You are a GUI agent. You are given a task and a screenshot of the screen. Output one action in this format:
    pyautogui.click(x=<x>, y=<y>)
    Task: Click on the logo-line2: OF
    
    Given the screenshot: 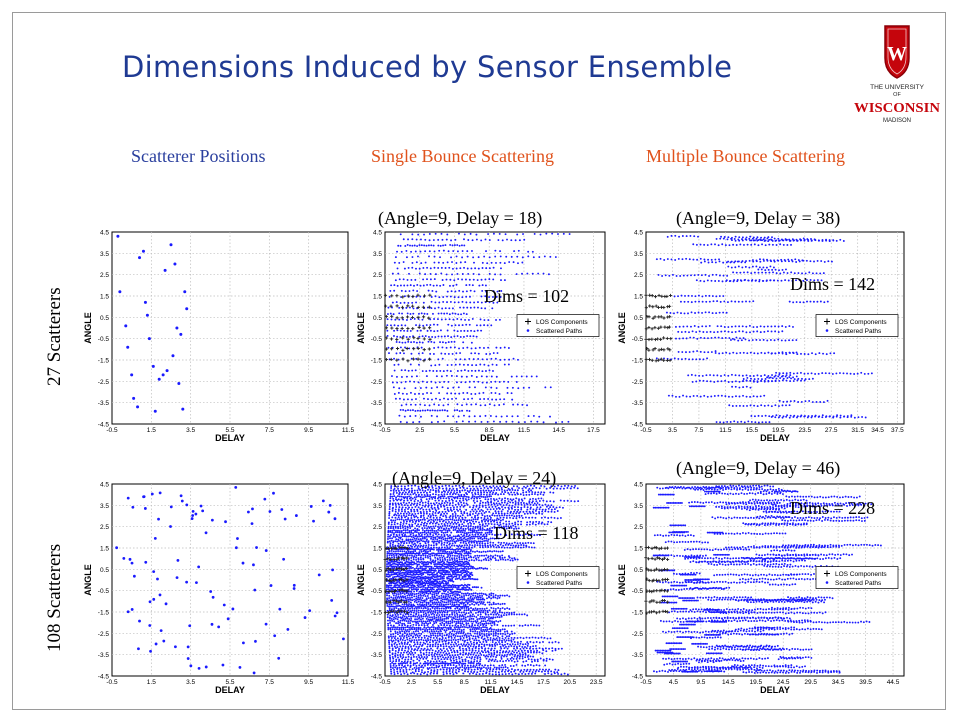 What is the action you would take?
    pyautogui.click(x=897, y=95)
    